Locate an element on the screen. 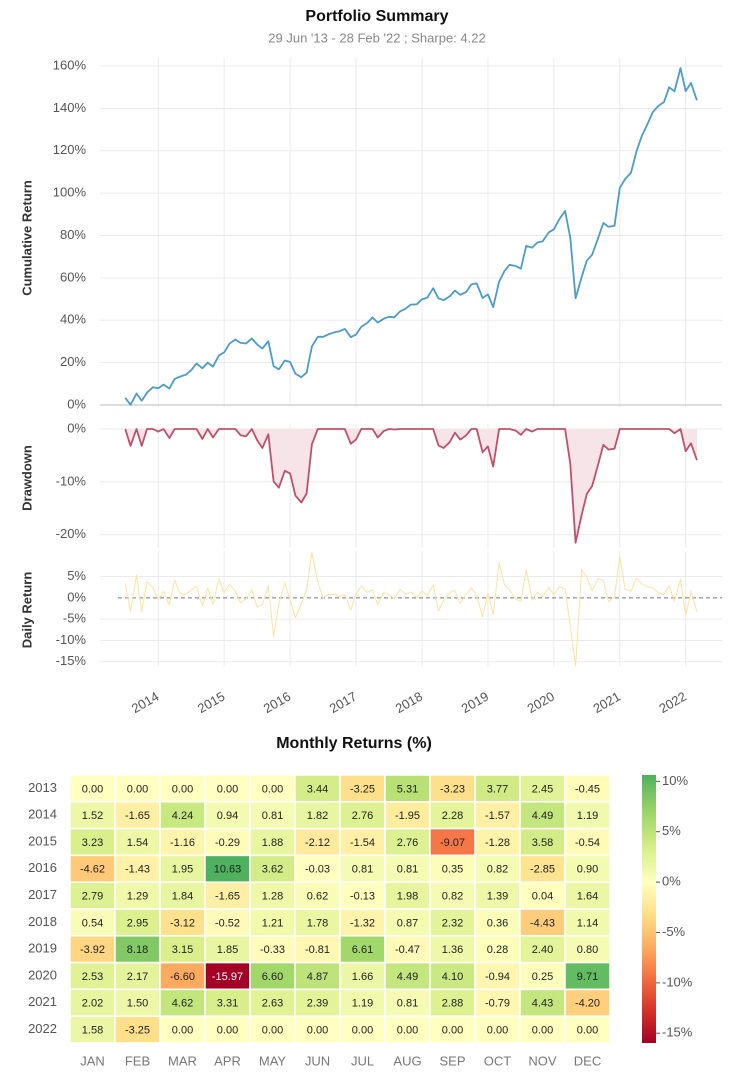 Image resolution: width=755 pixels, height=1084 pixels. cell-label: -4.43 is located at coordinates (542, 923).